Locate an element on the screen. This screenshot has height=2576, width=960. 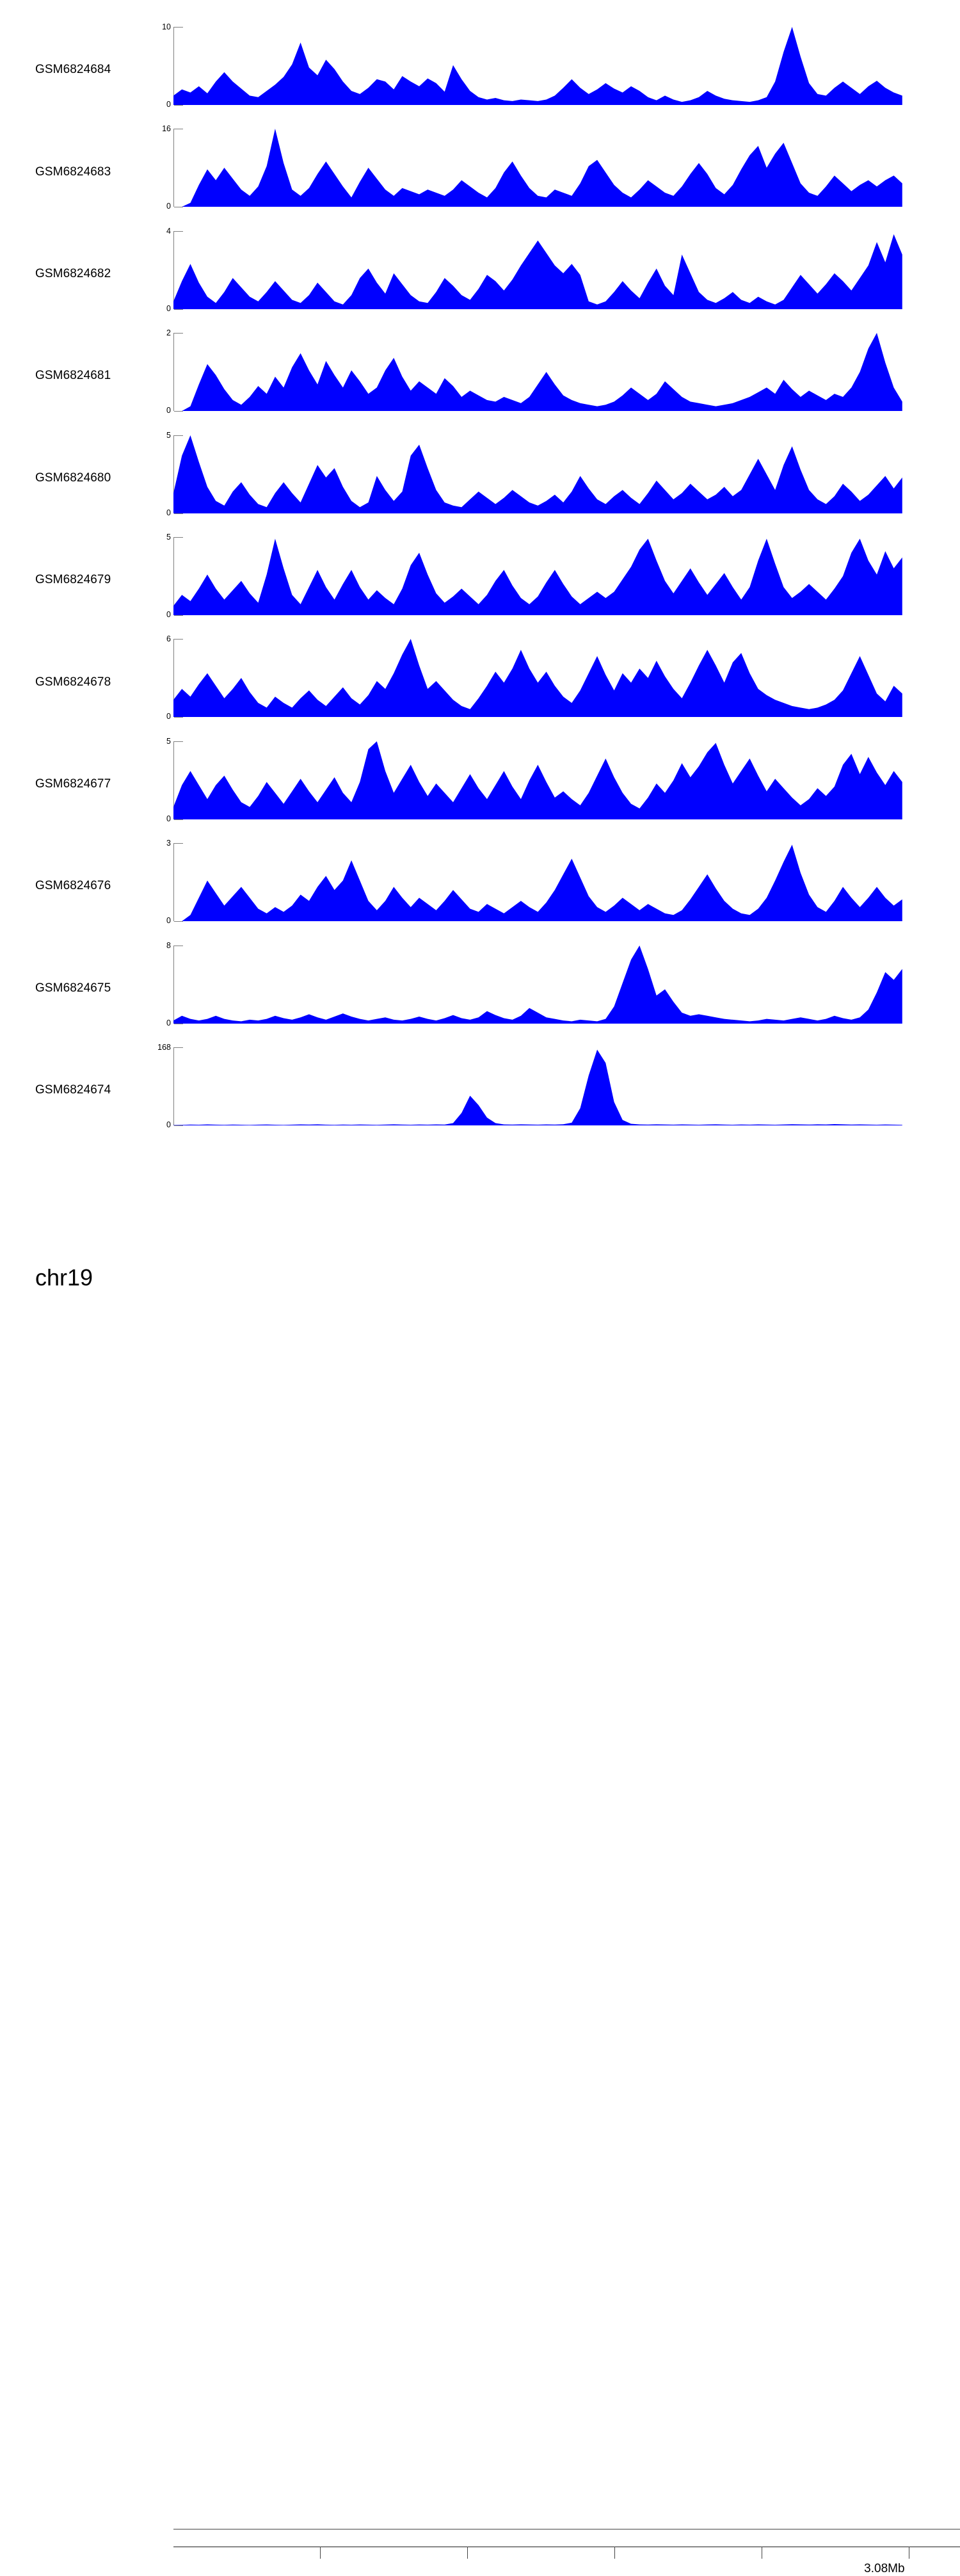
track-sample-label: GSM6824677 is located at coordinates (73, 784).